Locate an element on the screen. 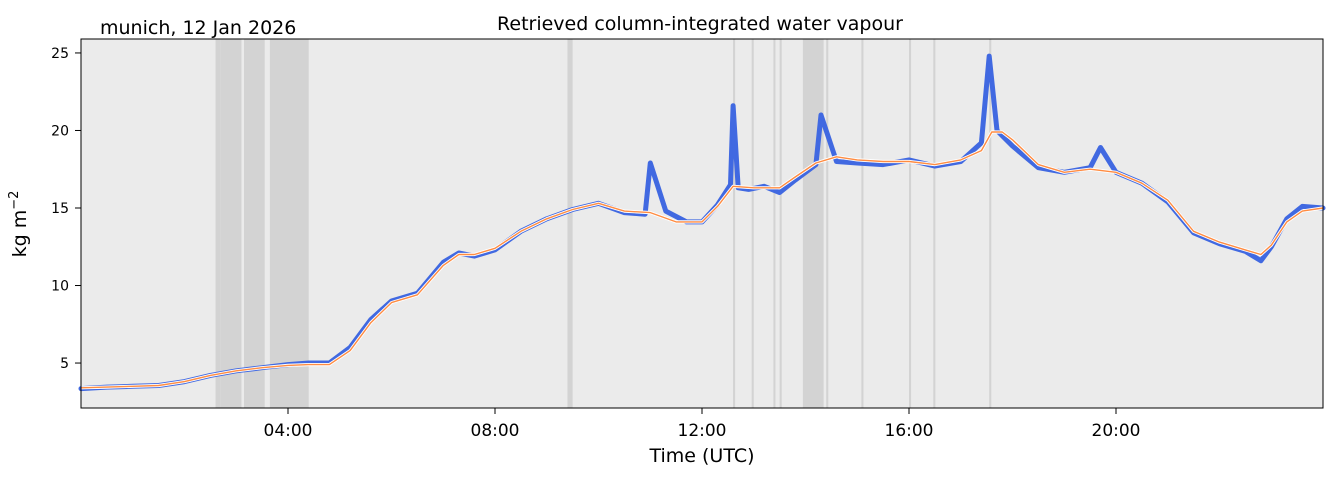 This screenshot has width=1334, height=482. y-tick-label: 10 is located at coordinates (60, 287).